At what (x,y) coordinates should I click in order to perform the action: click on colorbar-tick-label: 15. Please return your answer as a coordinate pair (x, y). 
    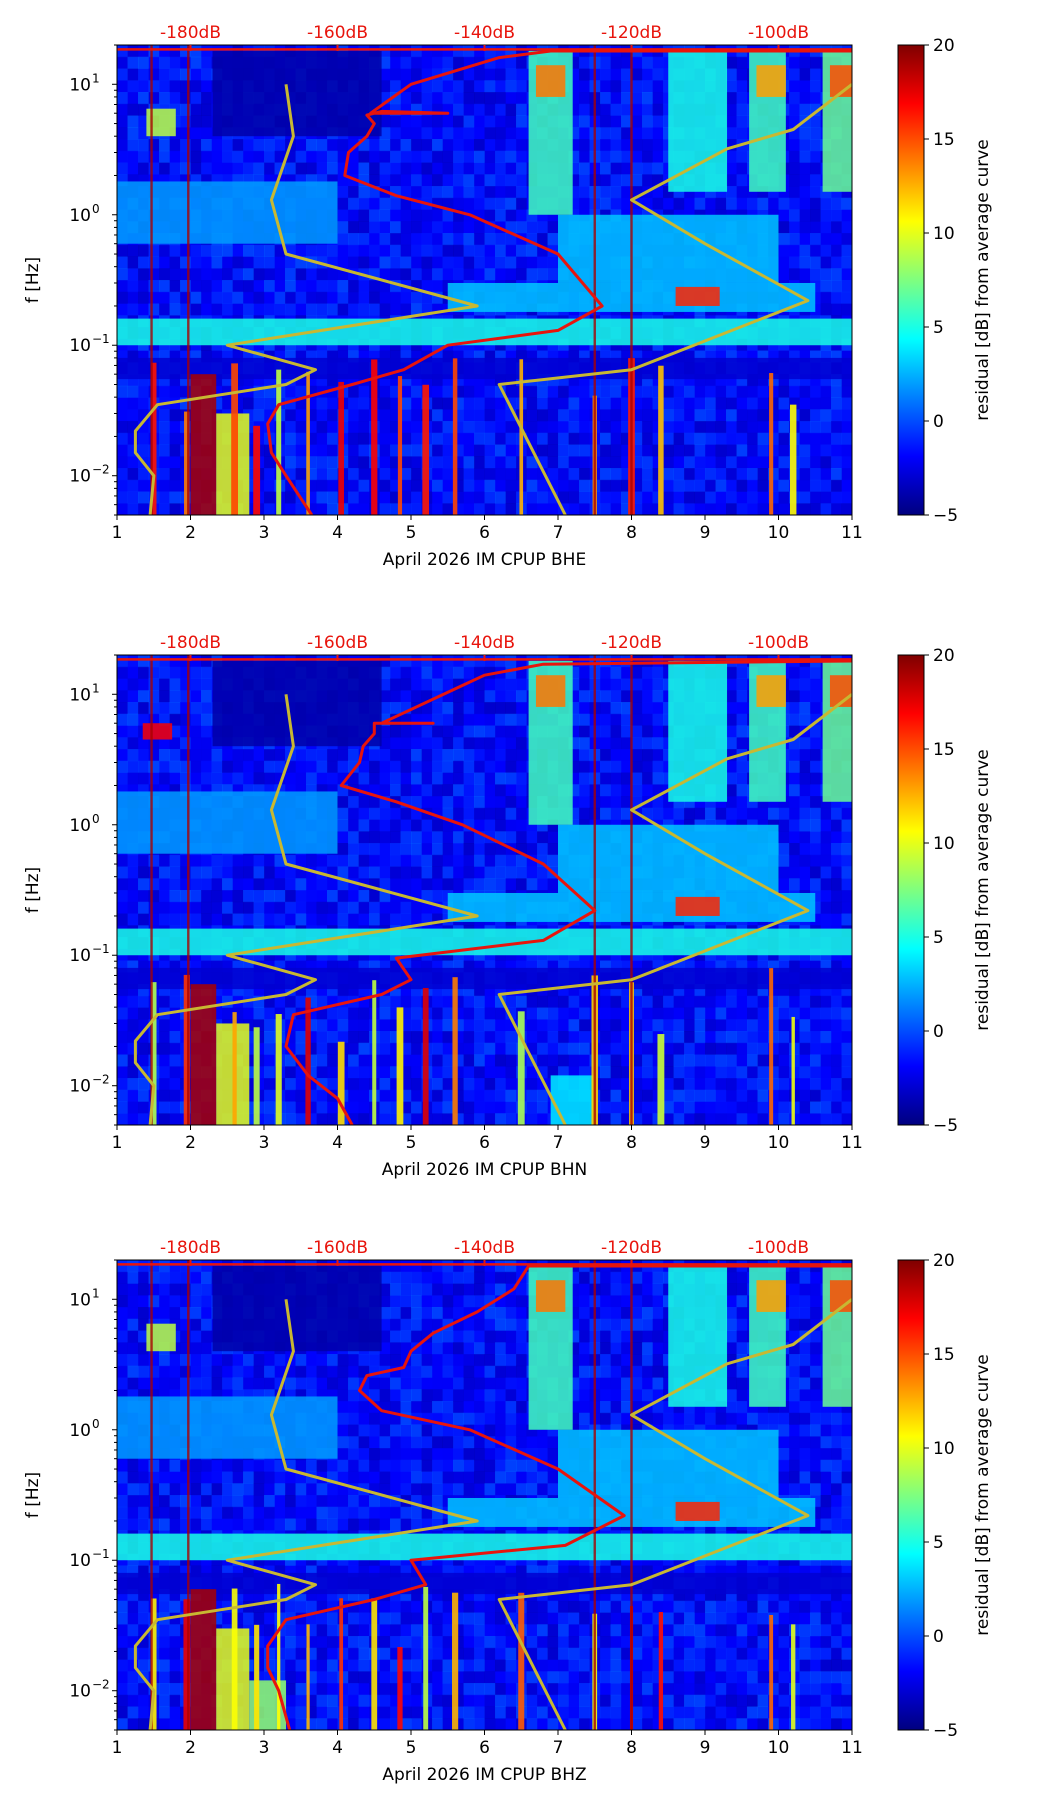
    Looking at the image, I should click on (944, 140).